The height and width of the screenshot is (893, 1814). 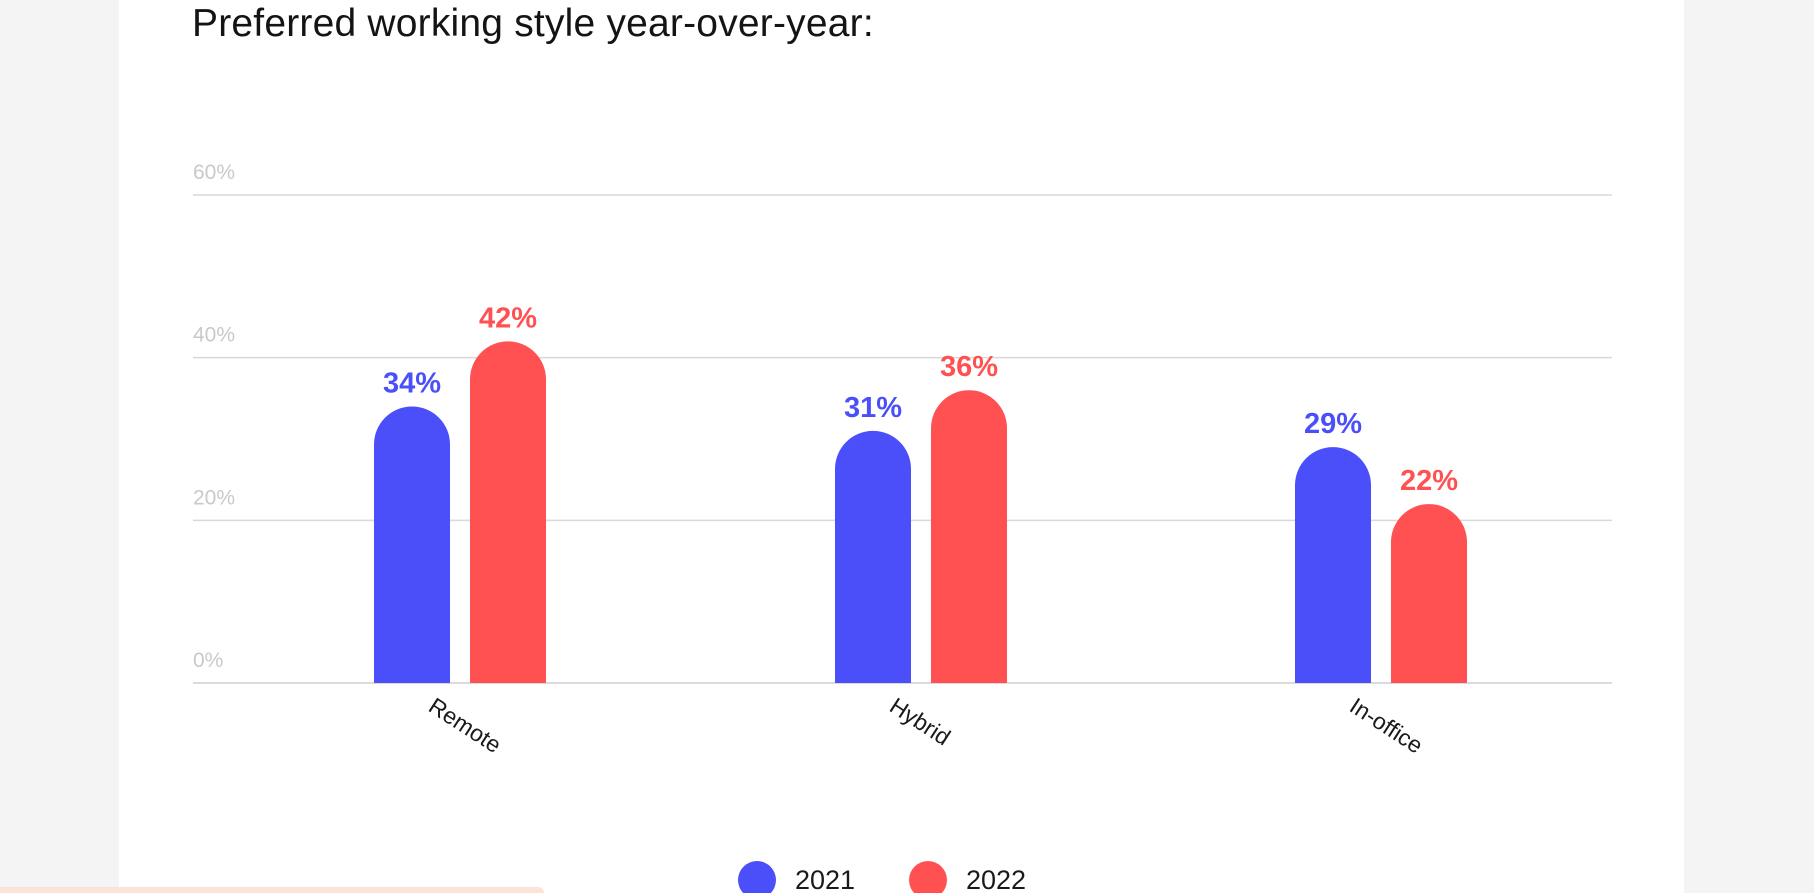 What do you see at coordinates (757, 877) in the screenshot?
I see `legend-marker-2021` at bounding box center [757, 877].